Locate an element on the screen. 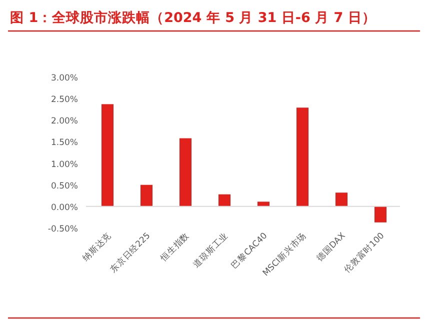  y-tick-label: 2.00% is located at coordinates (64, 121).